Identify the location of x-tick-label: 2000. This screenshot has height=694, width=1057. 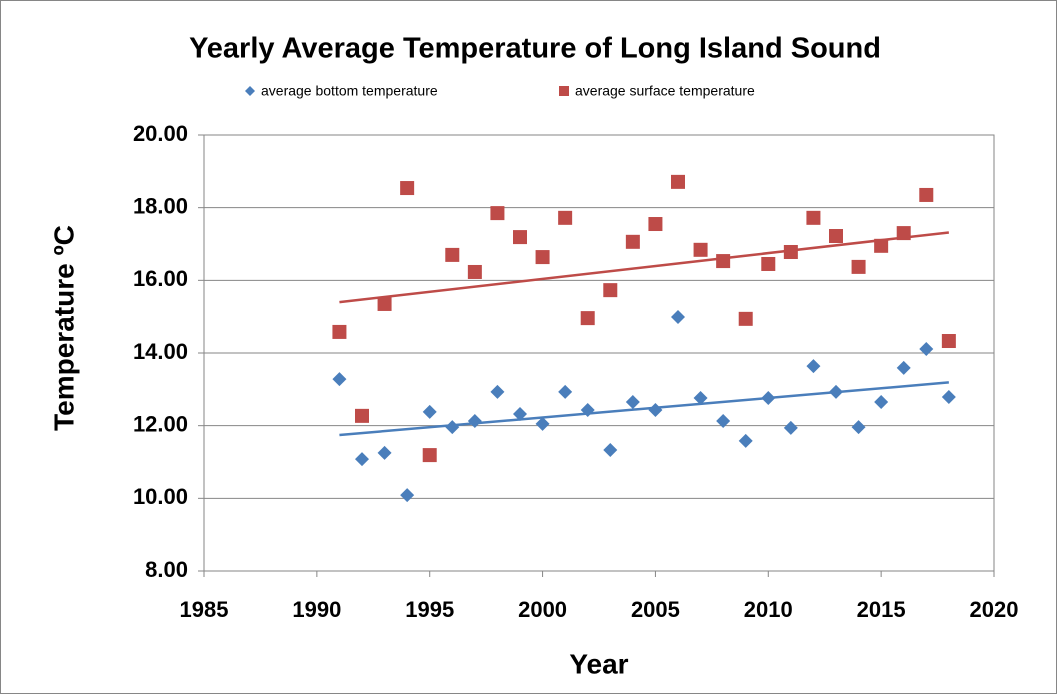
(542, 609).